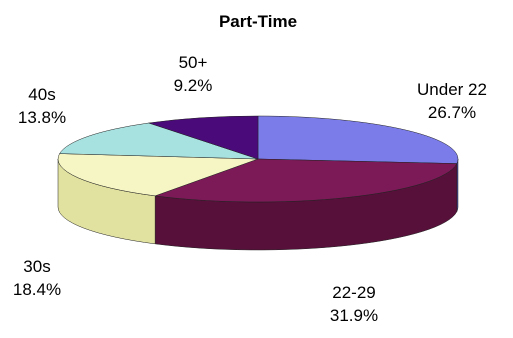 The width and height of the screenshot is (513, 338). What do you see at coordinates (41, 94) in the screenshot?
I see `slice-label-40s: 40s` at bounding box center [41, 94].